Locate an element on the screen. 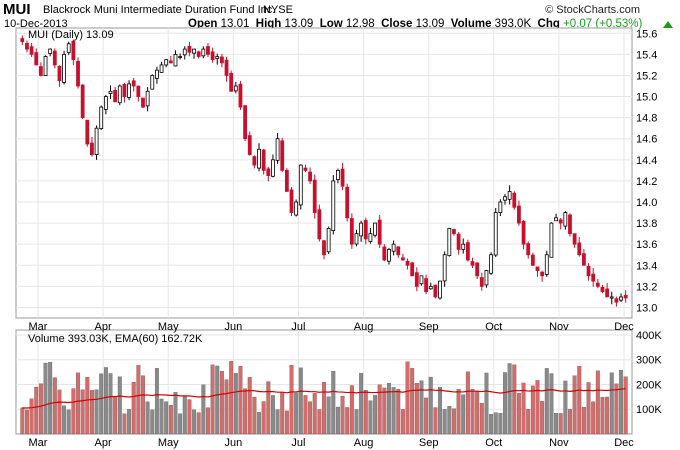 The width and height of the screenshot is (680, 450). stockcharts-logo: © StockCharts.com is located at coordinates (592, 10).